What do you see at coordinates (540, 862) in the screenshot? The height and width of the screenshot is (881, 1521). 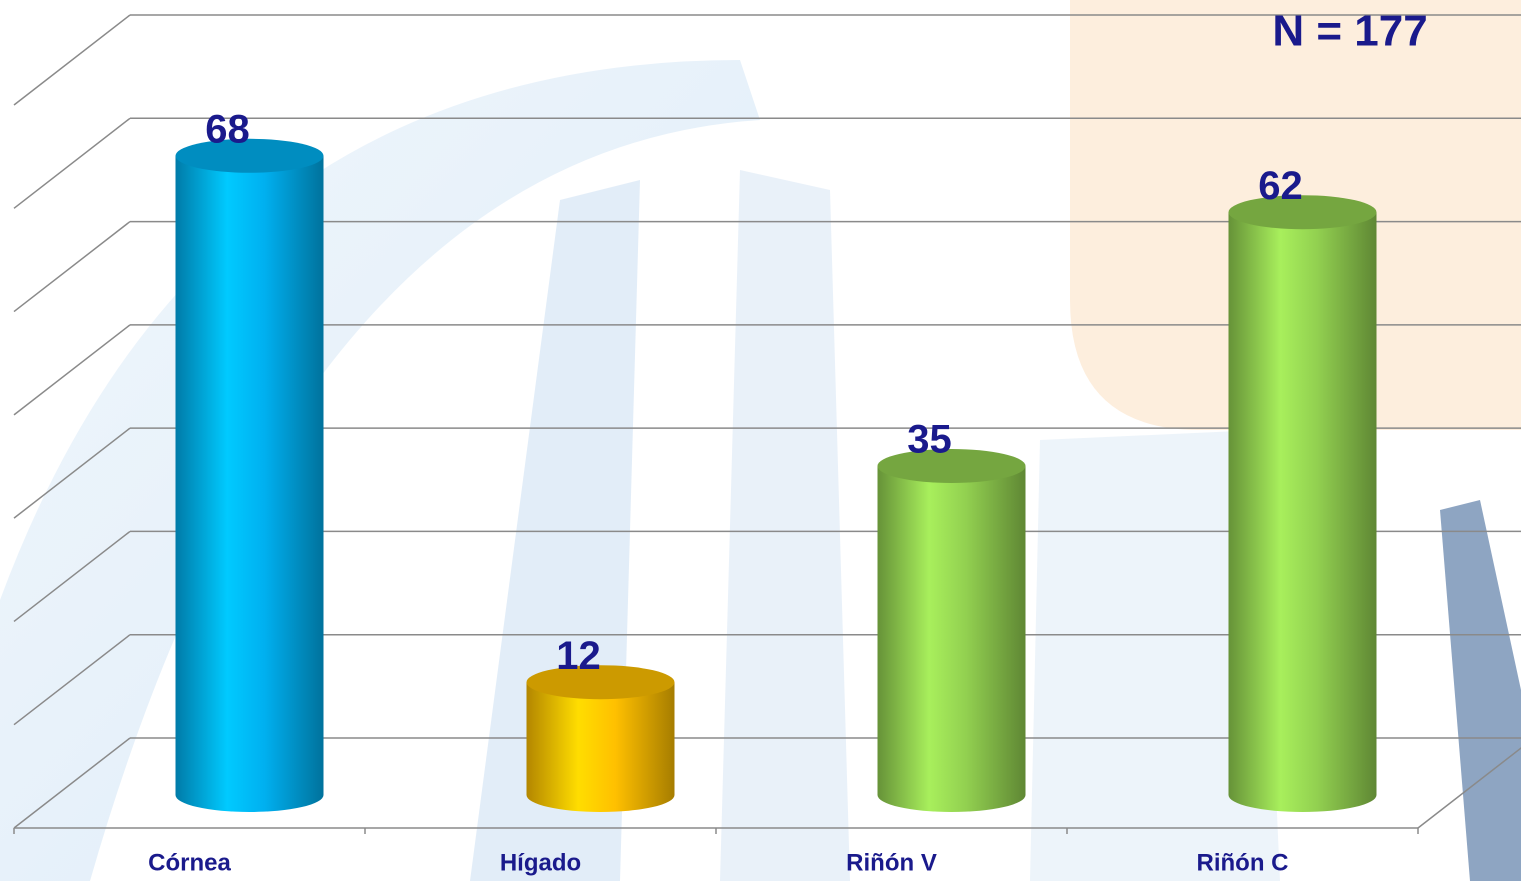 I see `x-tick-label: Hígado` at bounding box center [540, 862].